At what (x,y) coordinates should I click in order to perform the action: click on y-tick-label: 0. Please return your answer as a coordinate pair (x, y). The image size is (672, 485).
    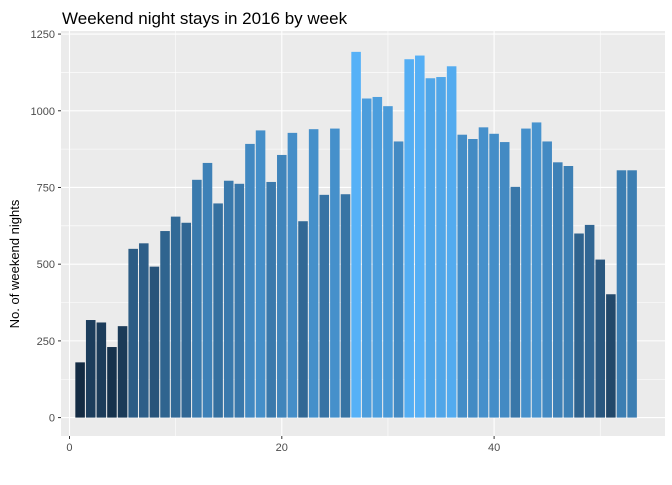
    Looking at the image, I should click on (52, 419).